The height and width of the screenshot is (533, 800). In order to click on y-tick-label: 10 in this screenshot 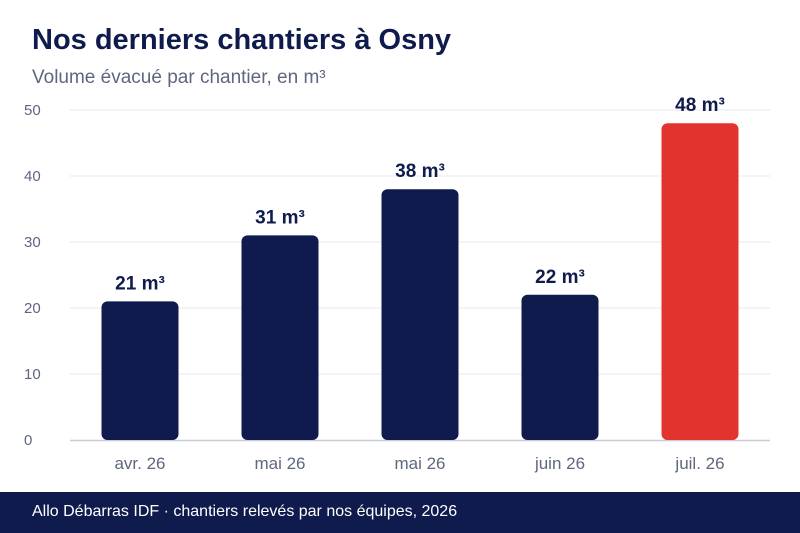, I will do `click(32, 374)`.